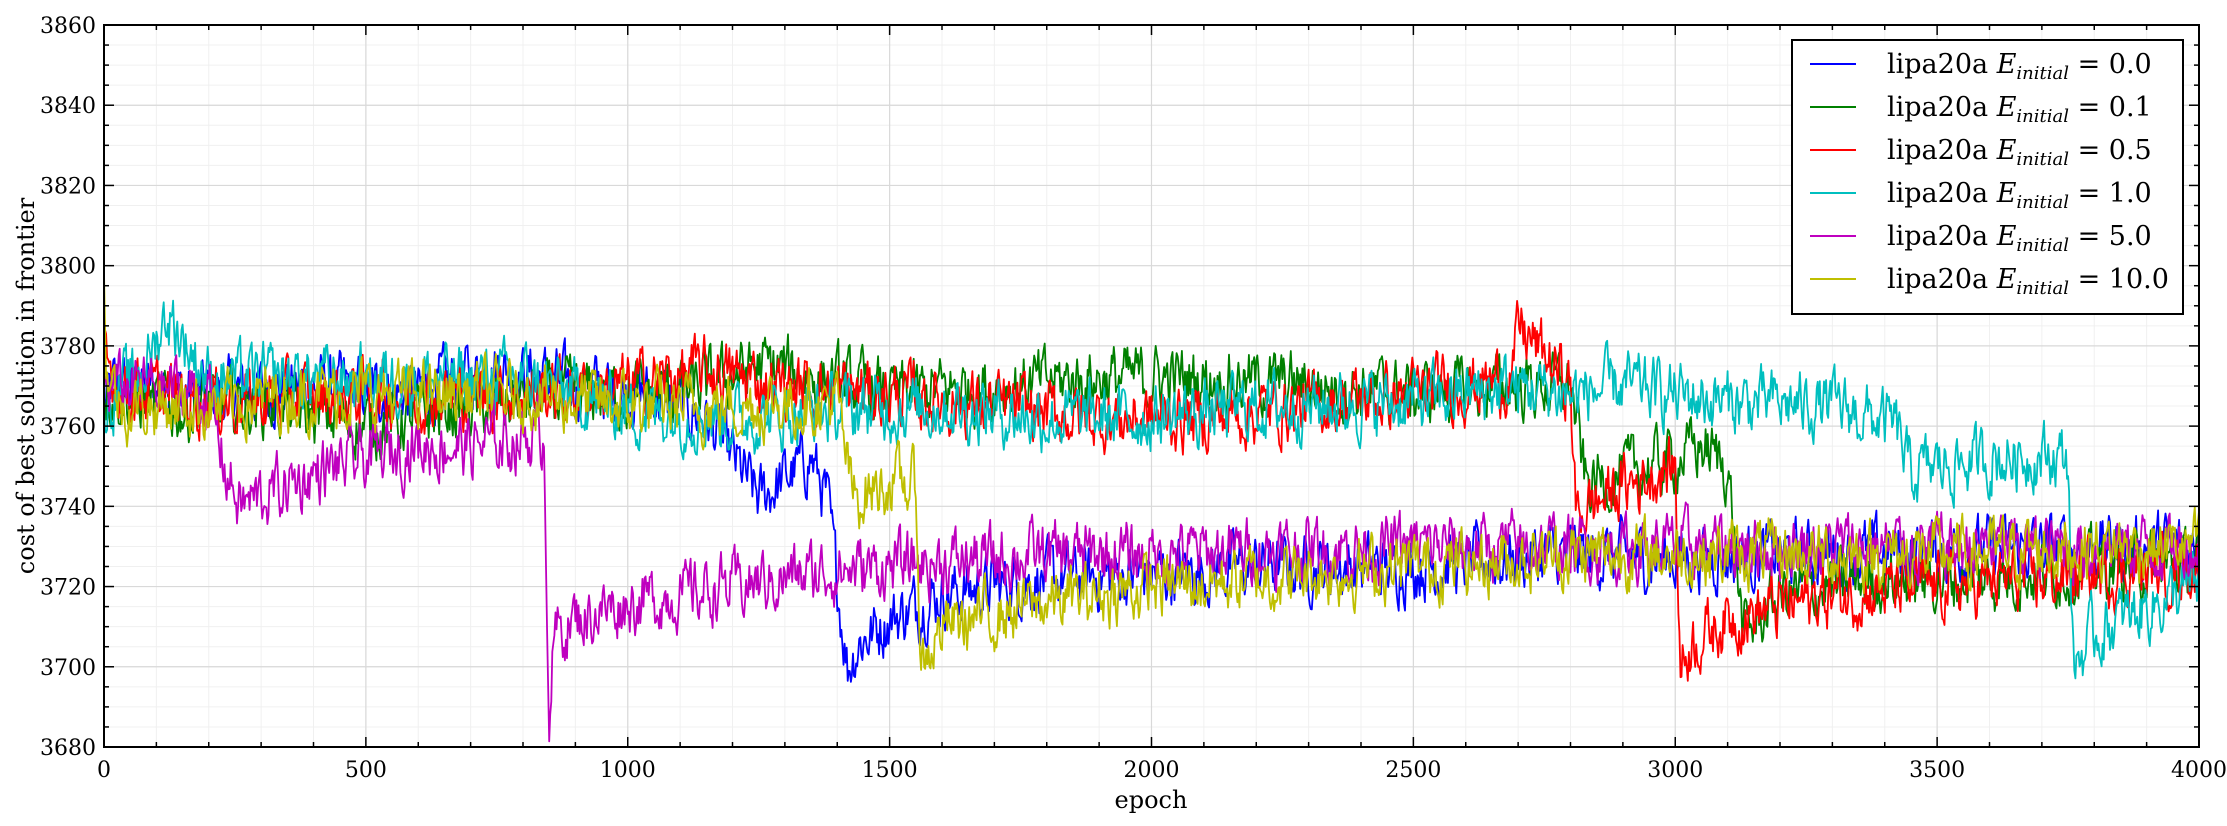  I want to click on legend-label-2: lipa20a Einitial = 0.5, so click(2019, 152).